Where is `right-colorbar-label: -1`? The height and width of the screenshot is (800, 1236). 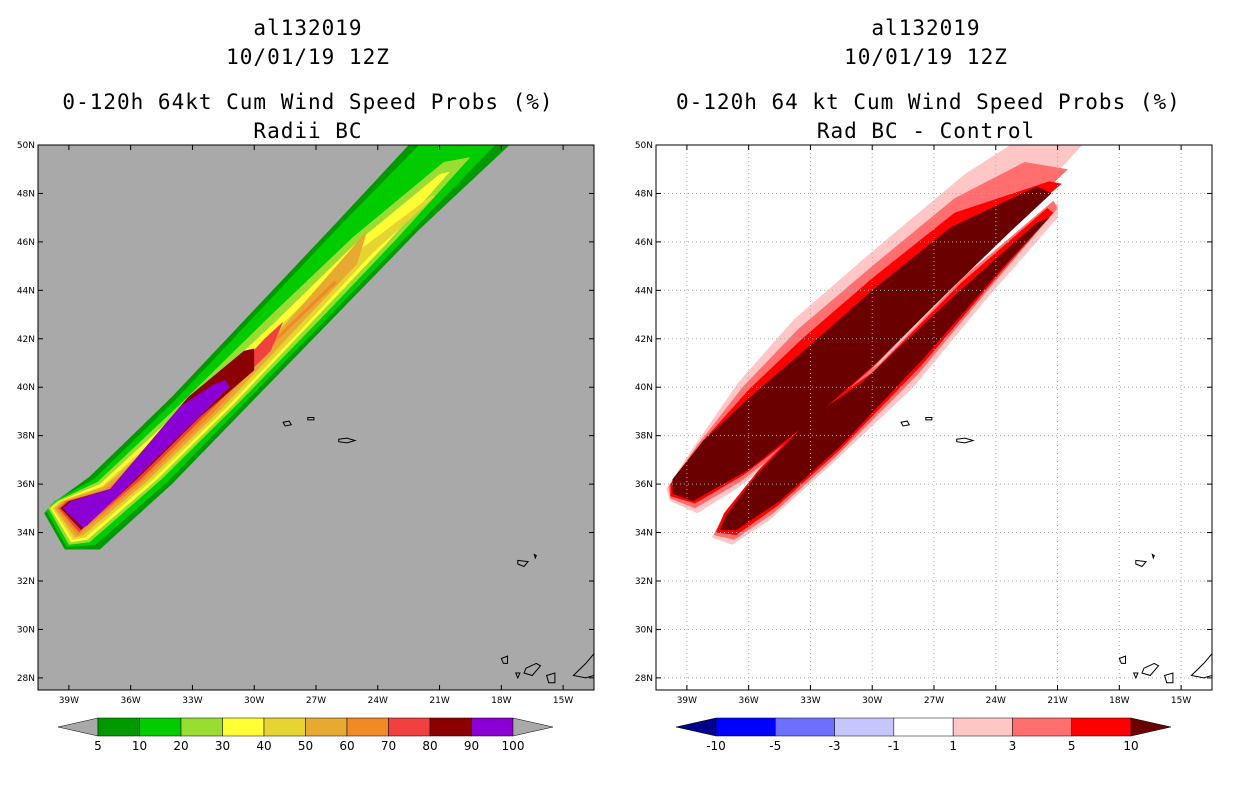 right-colorbar-label: -1 is located at coordinates (894, 746).